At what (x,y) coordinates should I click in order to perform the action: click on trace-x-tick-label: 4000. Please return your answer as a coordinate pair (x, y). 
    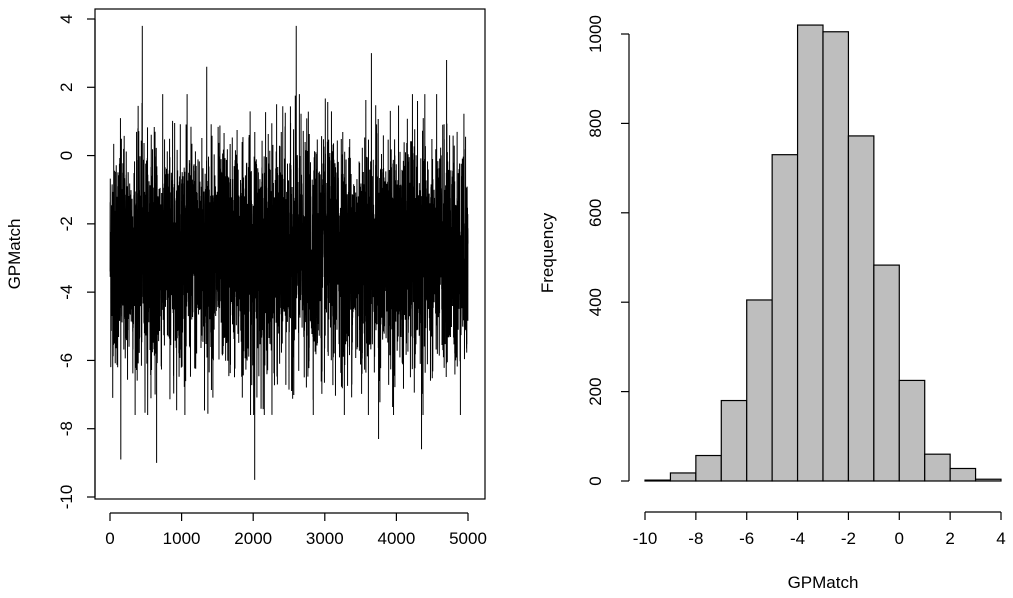
    Looking at the image, I should click on (396, 538).